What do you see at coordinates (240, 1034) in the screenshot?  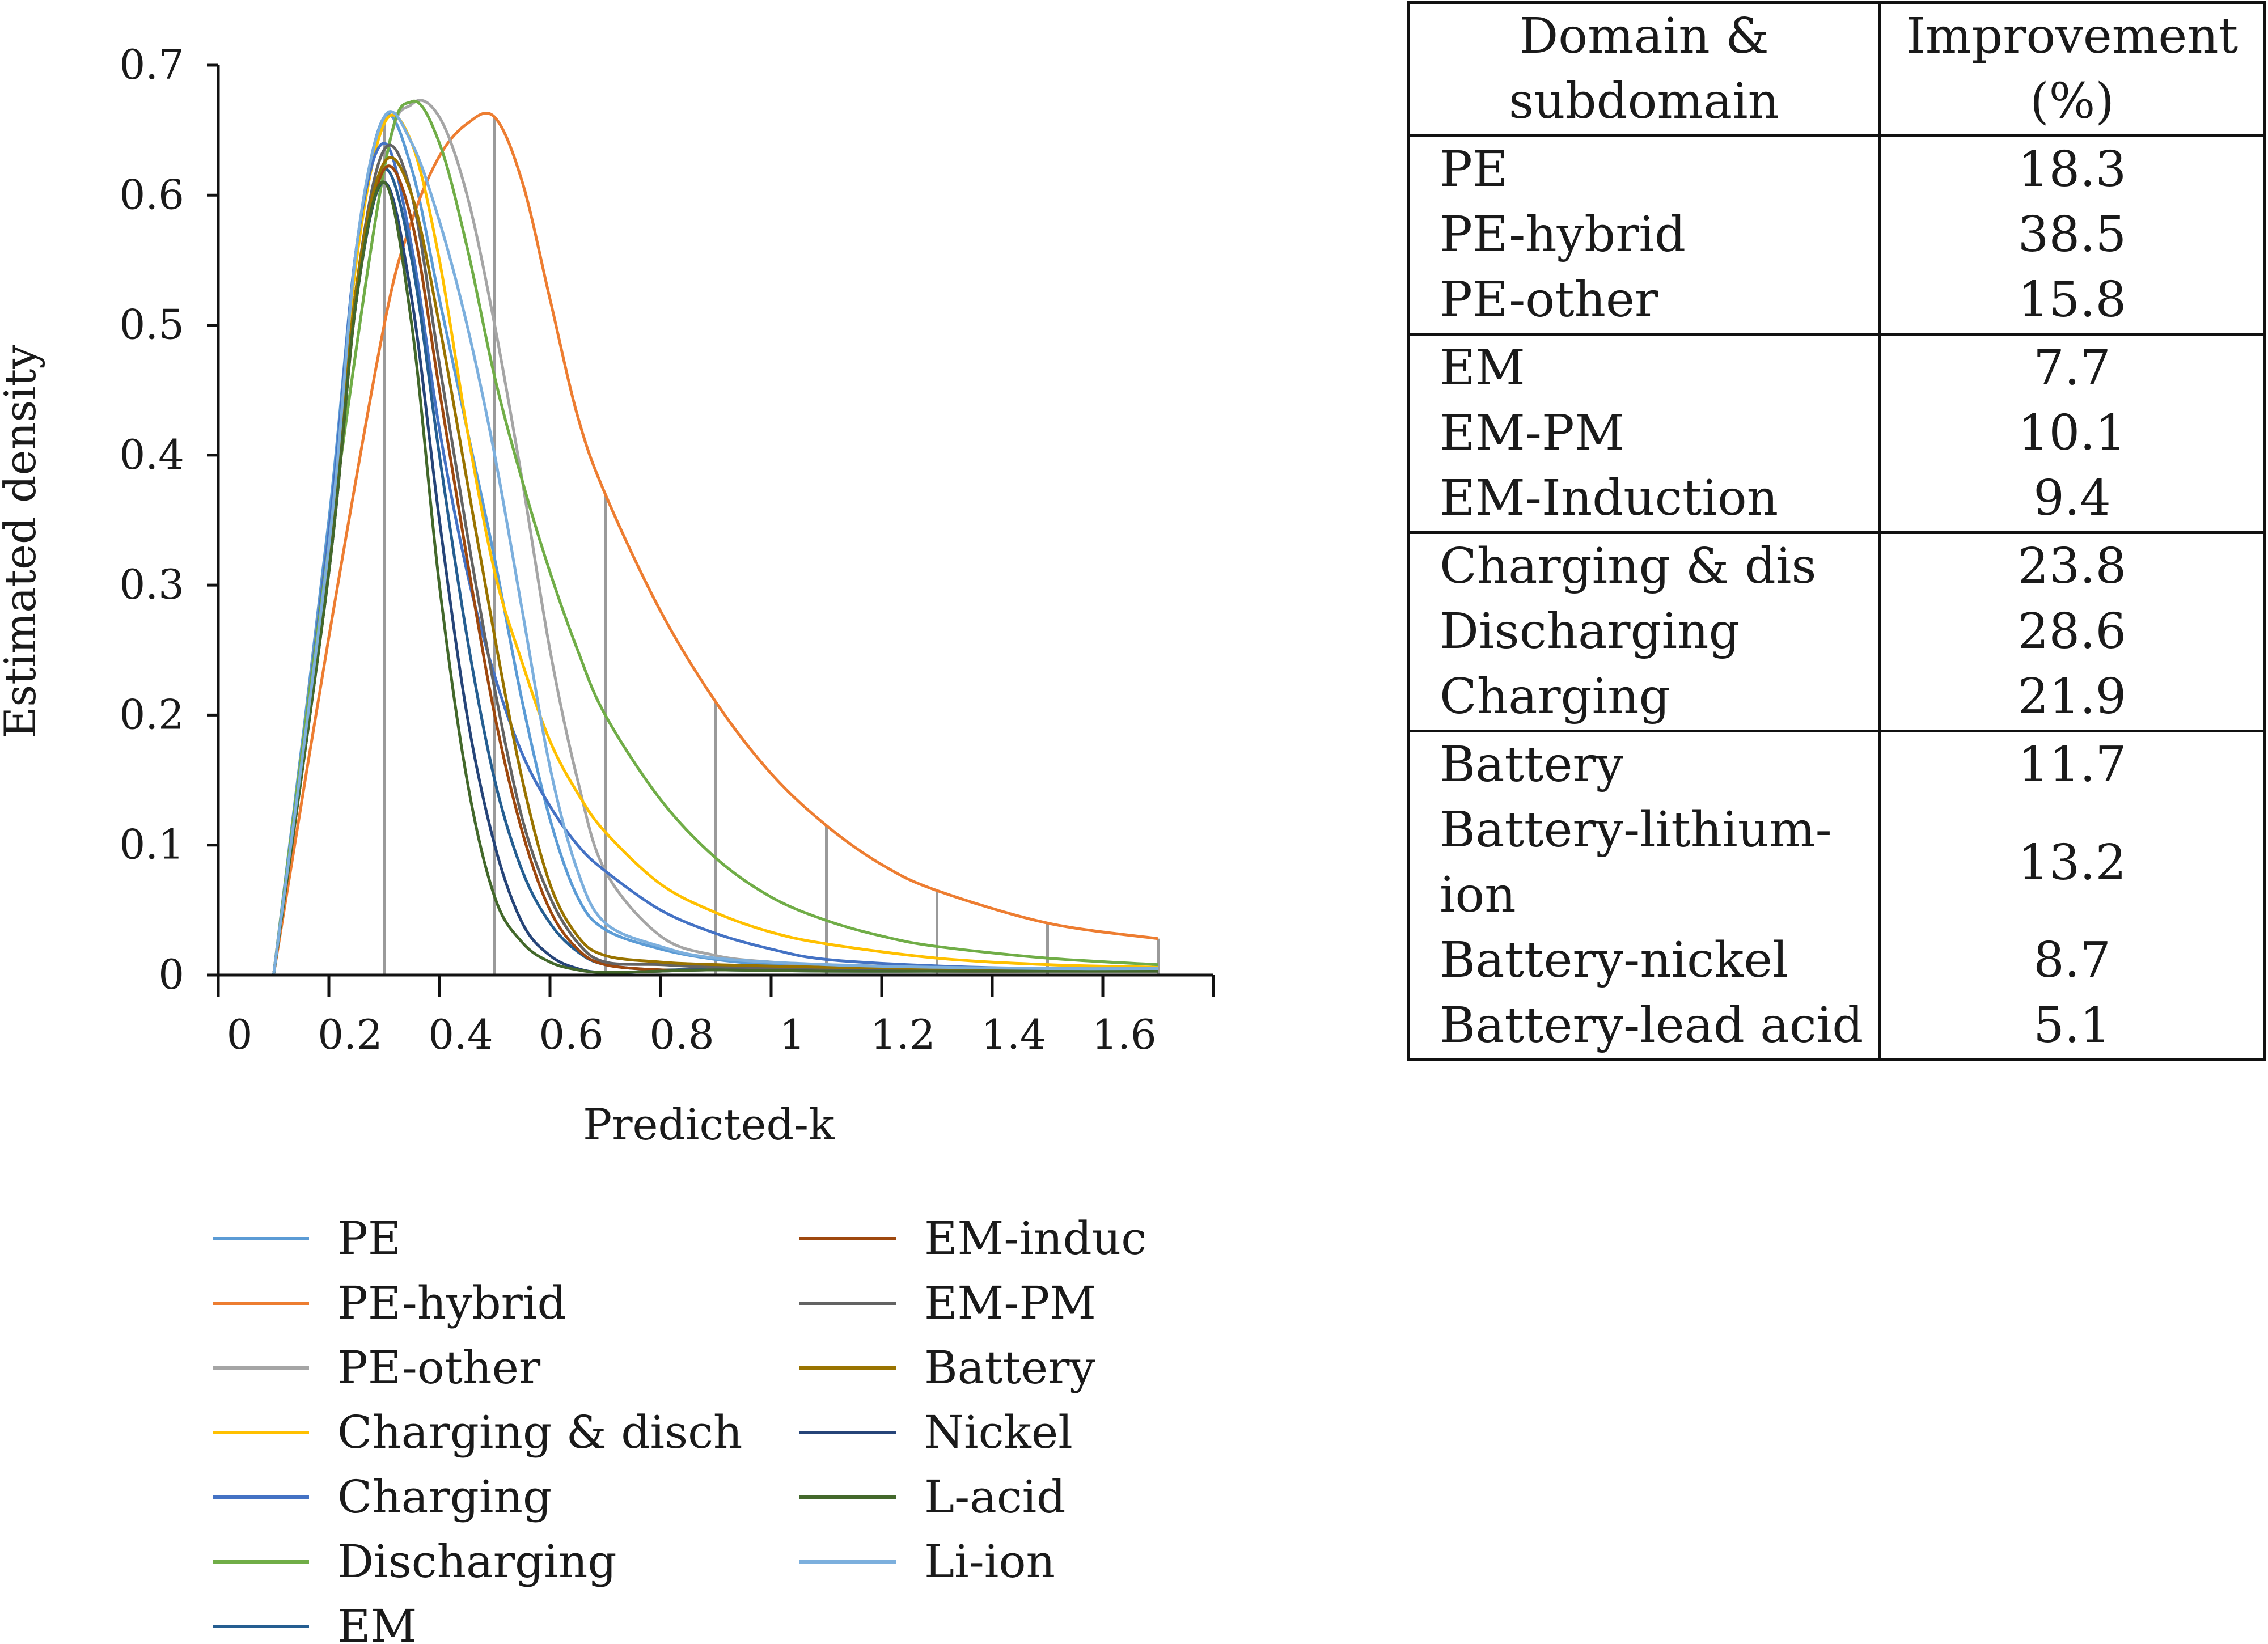 I see `x-tick-label: 0` at bounding box center [240, 1034].